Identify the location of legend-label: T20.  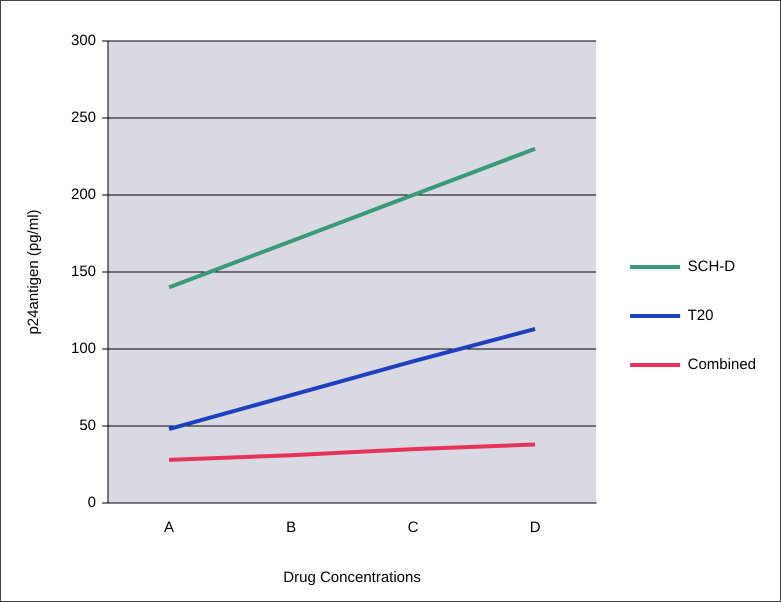
(701, 315).